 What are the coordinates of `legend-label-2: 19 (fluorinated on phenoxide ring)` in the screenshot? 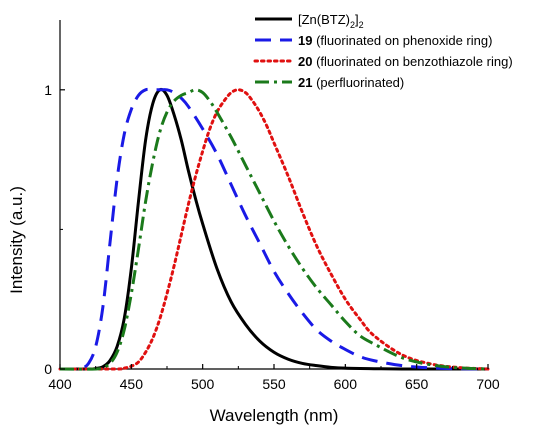 It's located at (395, 40).